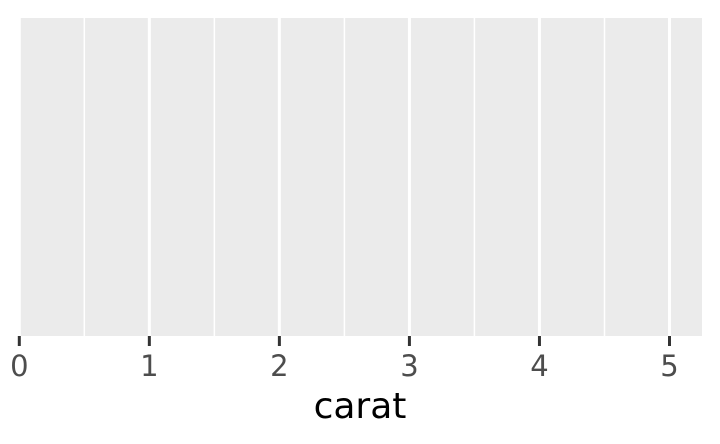 The image size is (720, 444). What do you see at coordinates (344, 341) in the screenshot?
I see `x-axis-ticks` at bounding box center [344, 341].